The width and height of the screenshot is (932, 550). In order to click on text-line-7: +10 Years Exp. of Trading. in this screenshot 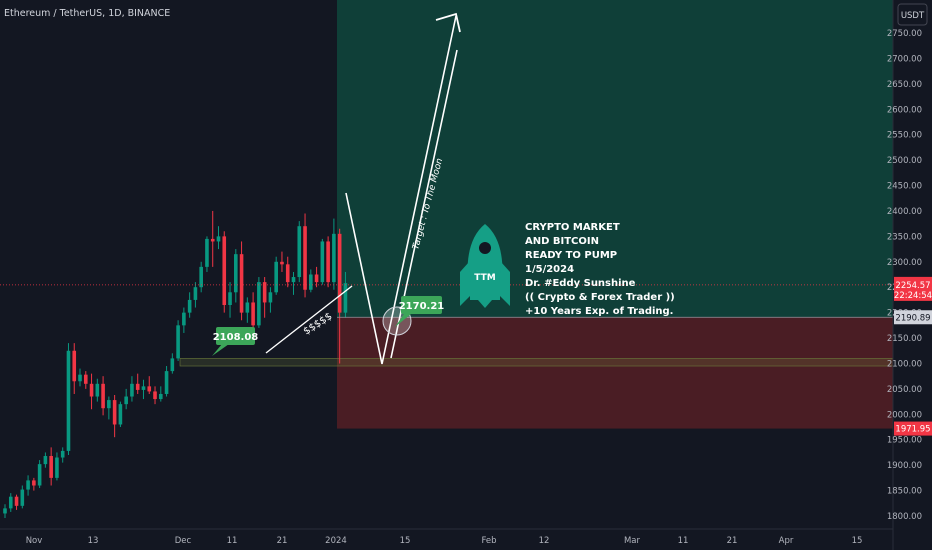, I will do `click(599, 311)`.